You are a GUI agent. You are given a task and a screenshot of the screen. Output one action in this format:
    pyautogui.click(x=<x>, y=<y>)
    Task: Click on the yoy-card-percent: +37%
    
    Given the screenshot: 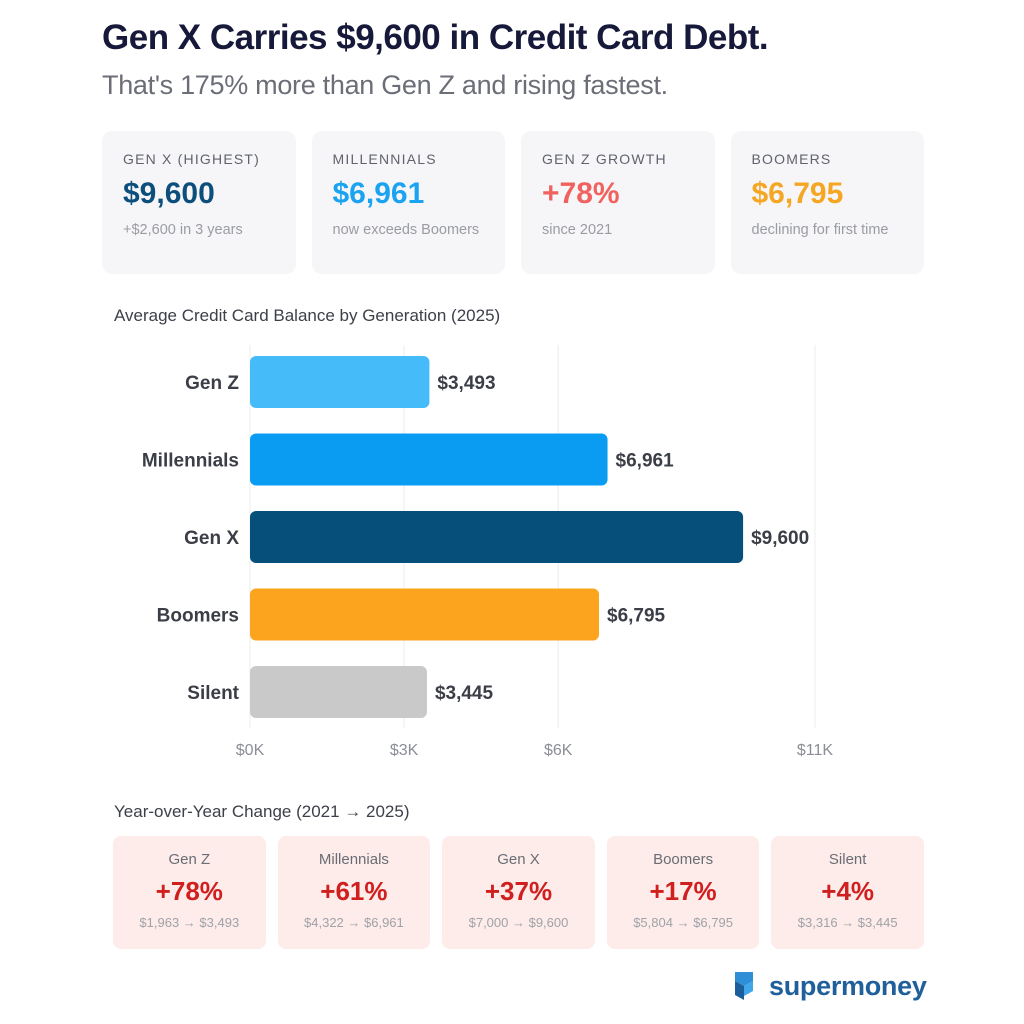 What is the action you would take?
    pyautogui.click(x=518, y=891)
    